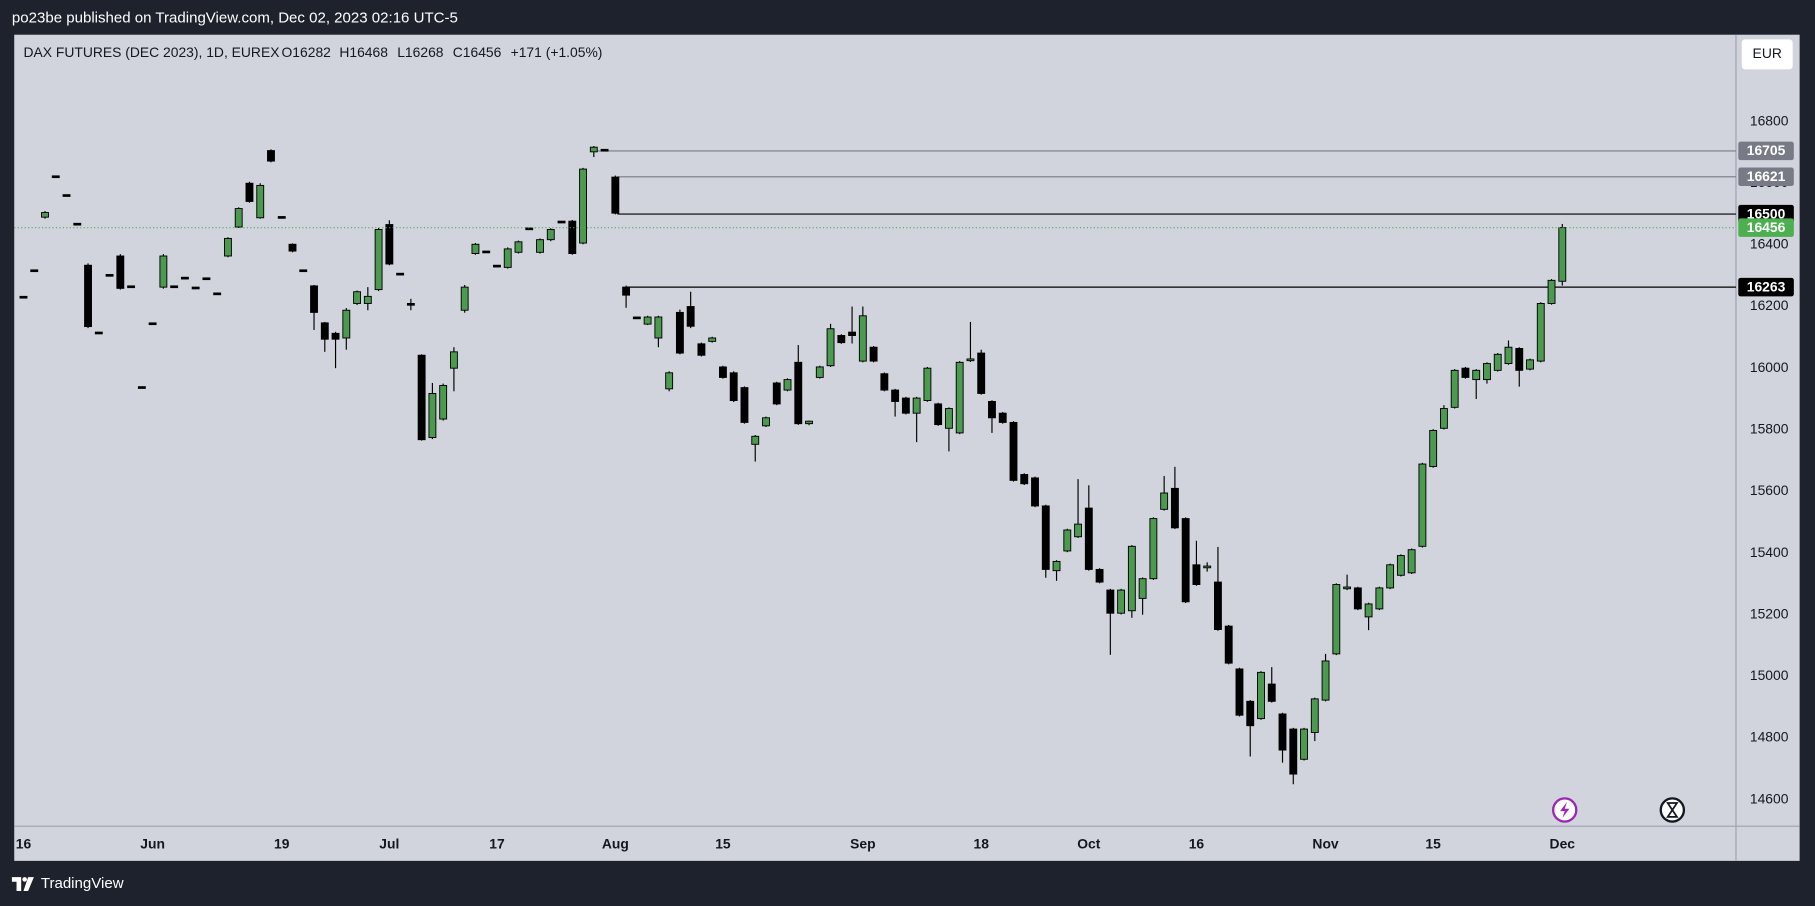 The image size is (1815, 906). I want to click on currency-button, so click(1767, 54).